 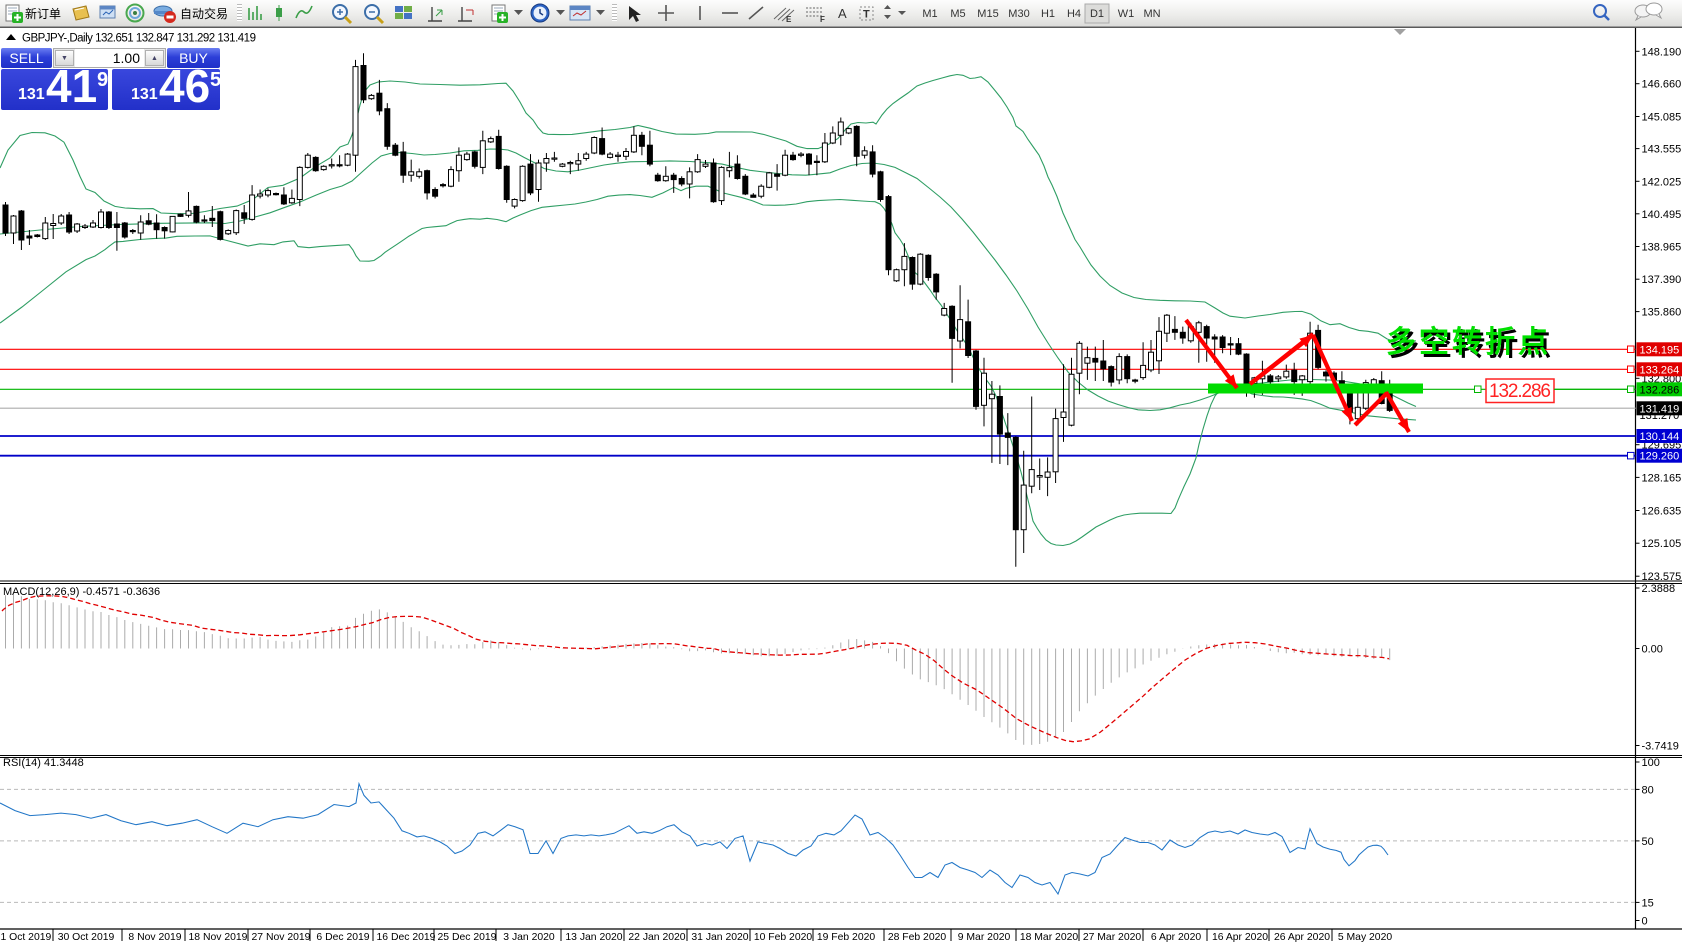 I want to click on svg-text: MN, so click(x=1151, y=14).